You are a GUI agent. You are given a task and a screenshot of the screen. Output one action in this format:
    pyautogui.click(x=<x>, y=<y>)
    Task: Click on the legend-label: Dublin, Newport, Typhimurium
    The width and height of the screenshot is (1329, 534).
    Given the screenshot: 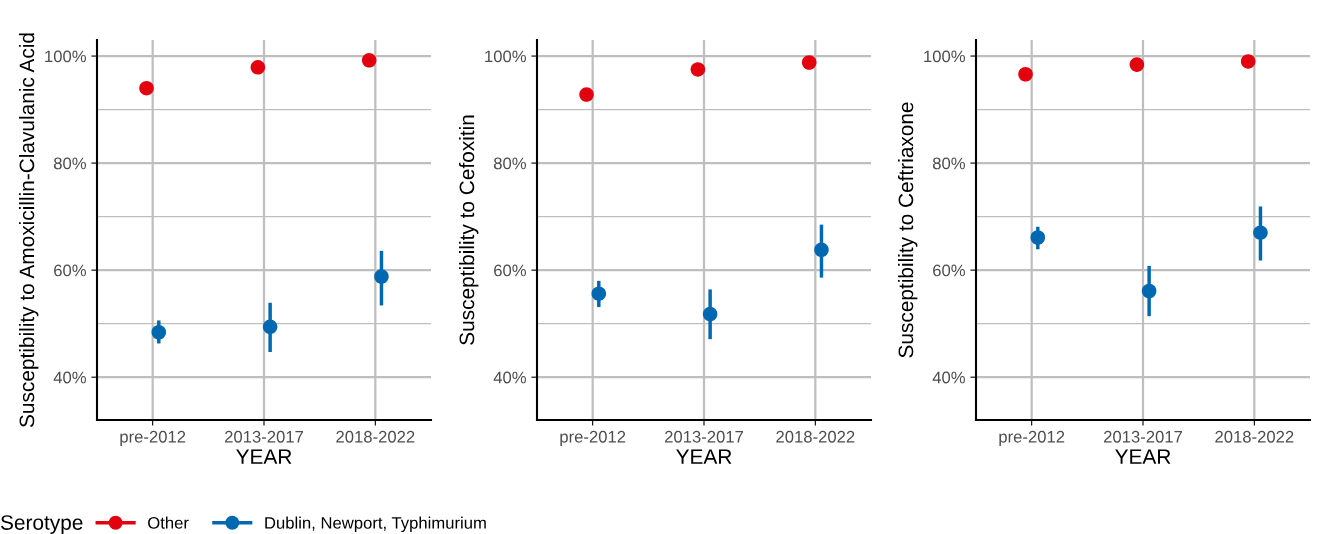 What is the action you would take?
    pyautogui.click(x=375, y=524)
    